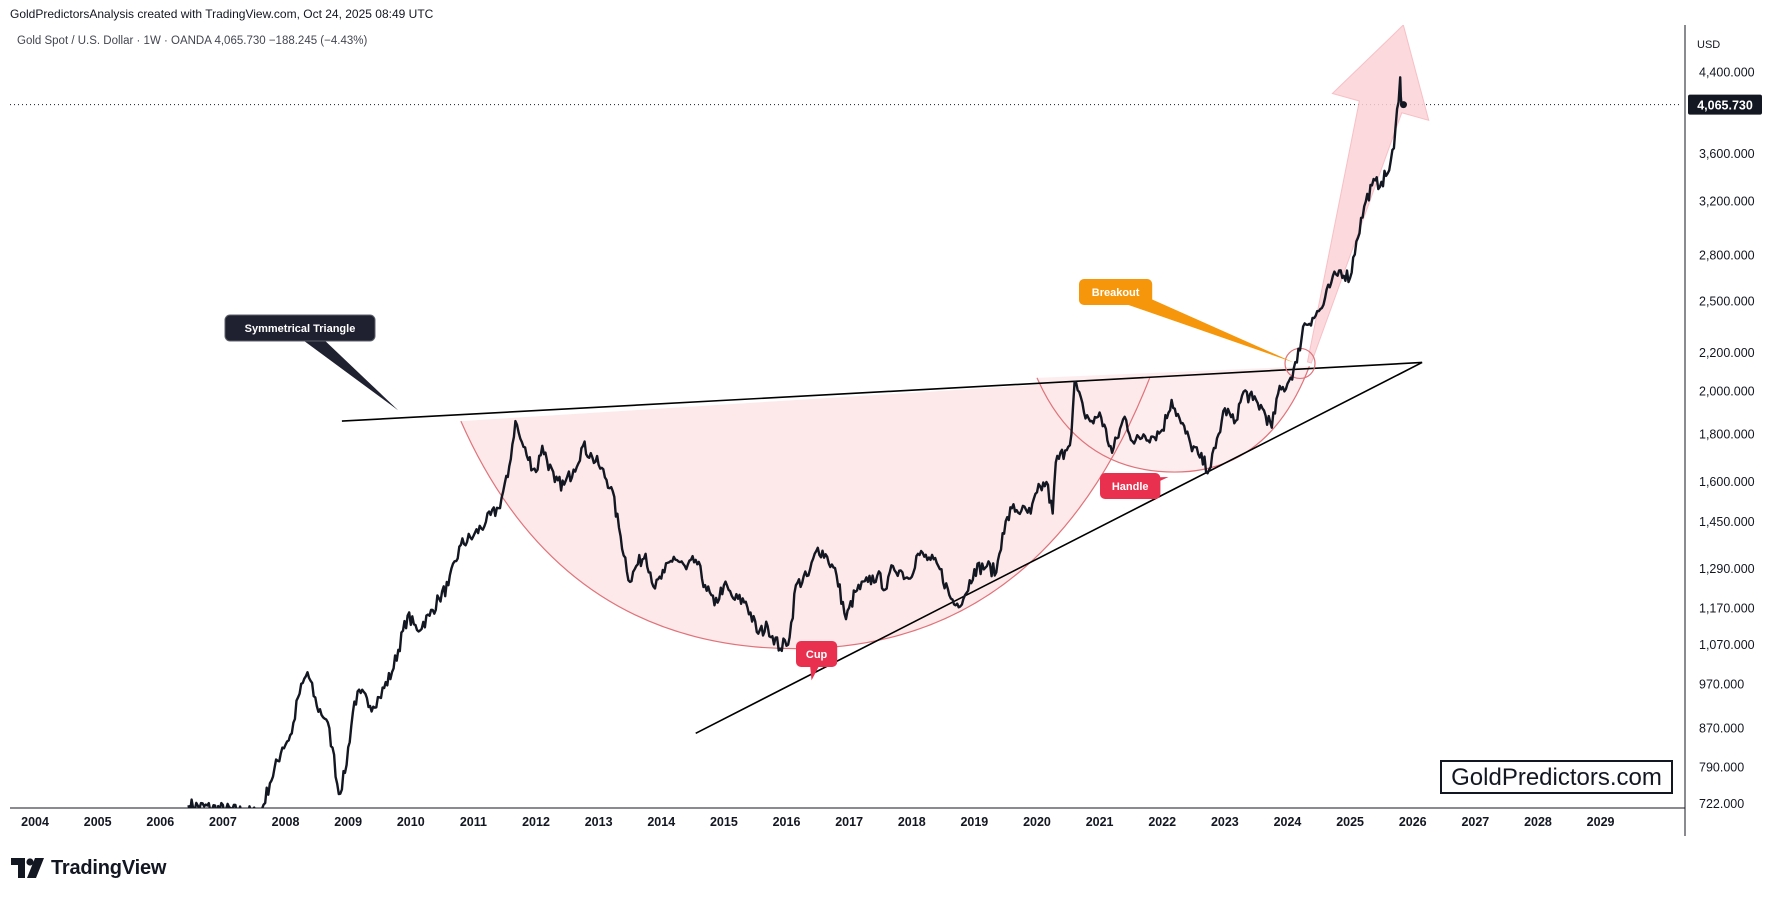 The width and height of the screenshot is (1775, 897). What do you see at coordinates (1475, 822) in the screenshot?
I see `x-tick-label: 2027` at bounding box center [1475, 822].